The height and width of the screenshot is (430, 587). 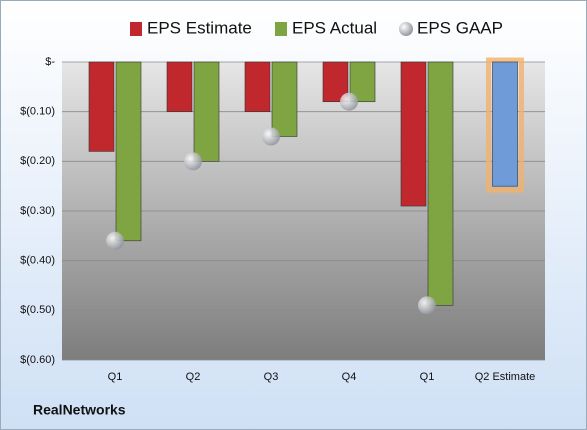 What do you see at coordinates (334, 27) in the screenshot?
I see `legend-label: EPS Actual` at bounding box center [334, 27].